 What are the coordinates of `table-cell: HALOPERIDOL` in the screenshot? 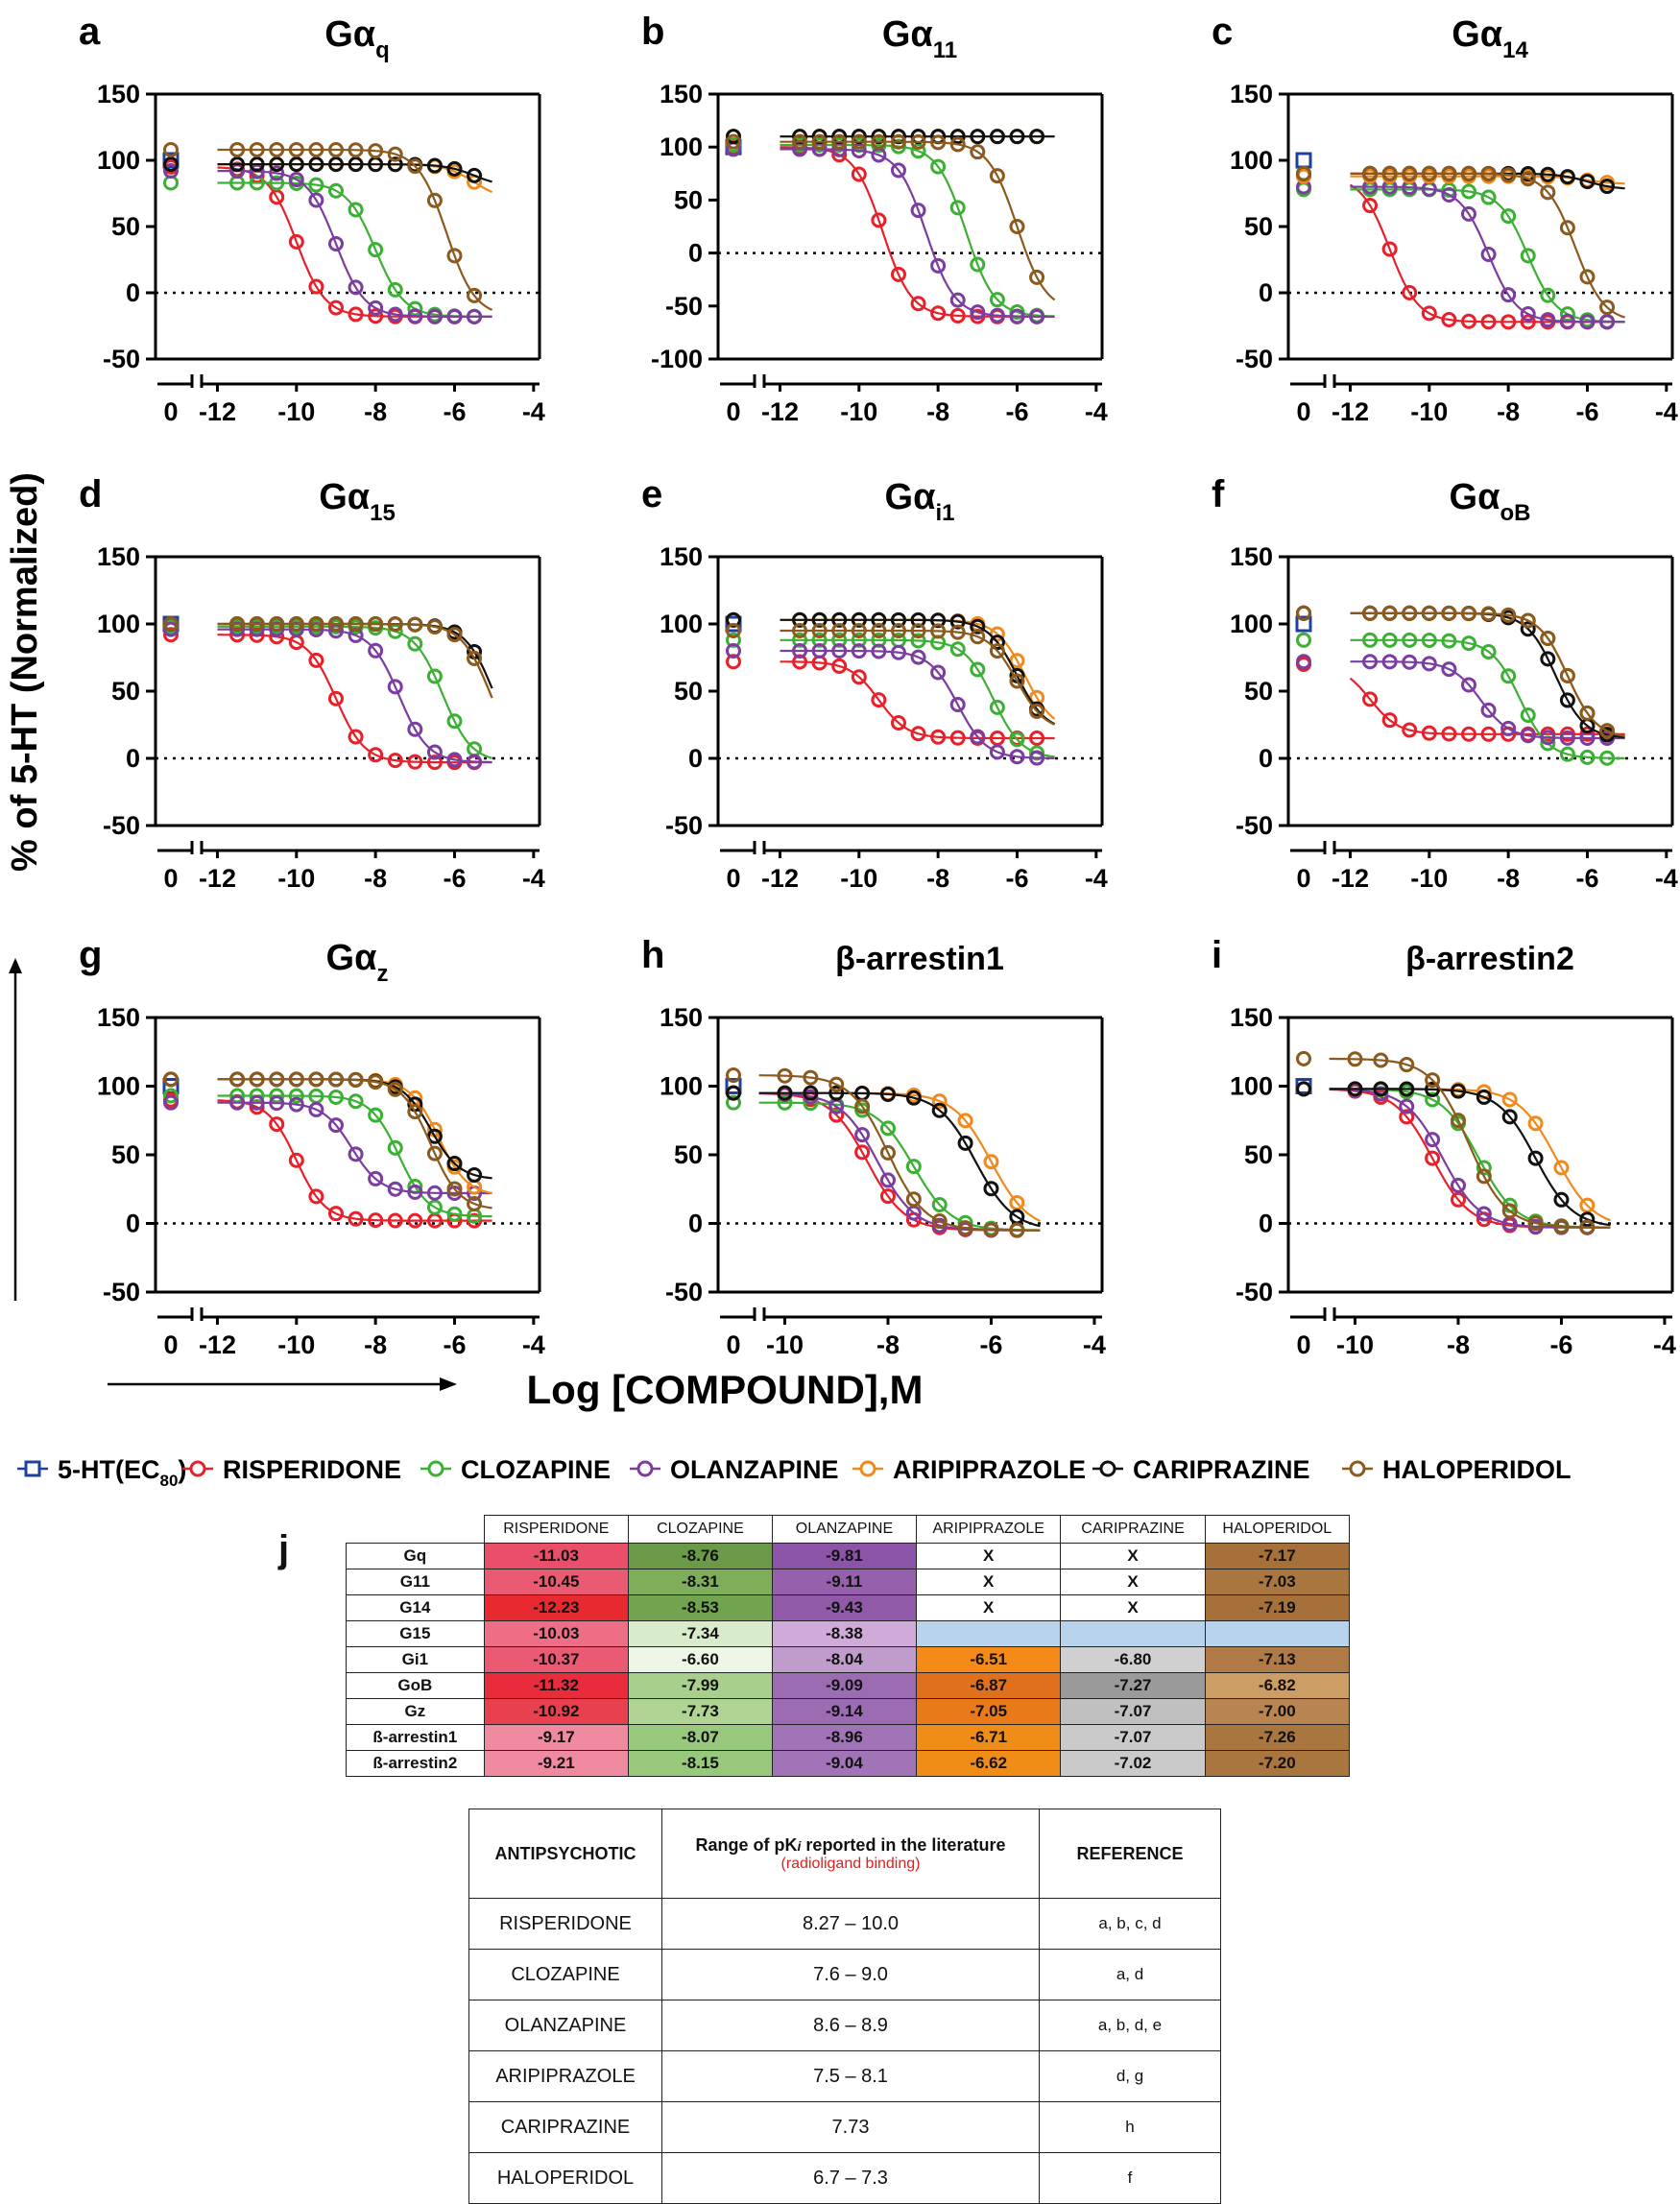 It's located at (565, 2178).